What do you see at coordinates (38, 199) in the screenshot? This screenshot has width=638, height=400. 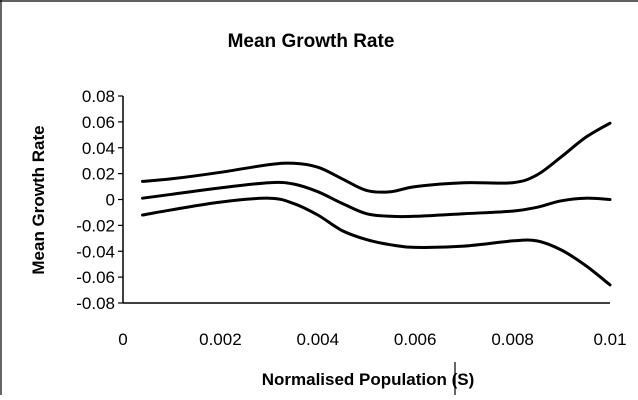 I see `y-axis-title: Mean Growth Rate` at bounding box center [38, 199].